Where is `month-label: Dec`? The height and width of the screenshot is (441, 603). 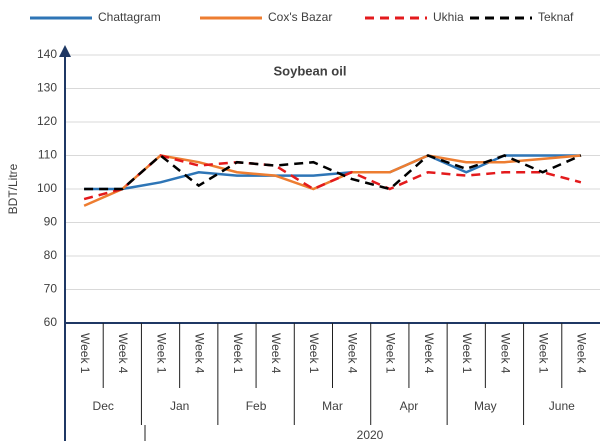 month-label: Dec is located at coordinates (103, 406).